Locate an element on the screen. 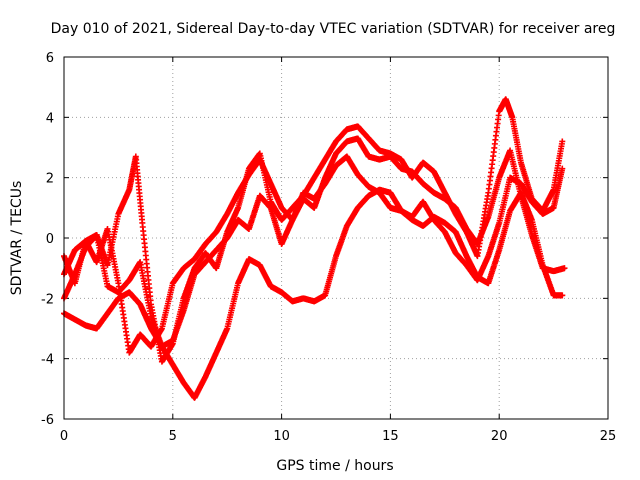  x-tick-label: 0 is located at coordinates (64, 436).